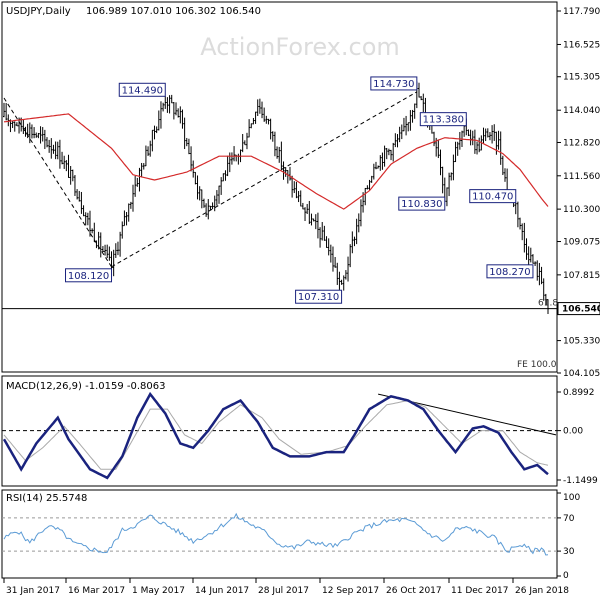  Describe the element at coordinates (568, 536) in the screenshot. I see `rsi-axis-ticks: 100 70 30 0` at that location.